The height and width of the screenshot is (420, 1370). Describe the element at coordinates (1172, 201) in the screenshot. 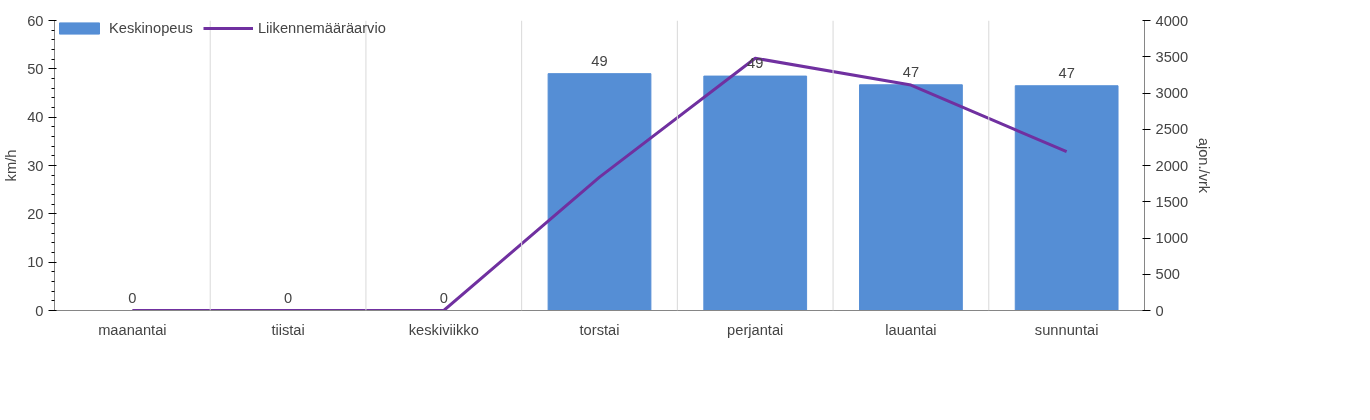

I see `y2-tick-label: 1500` at that location.